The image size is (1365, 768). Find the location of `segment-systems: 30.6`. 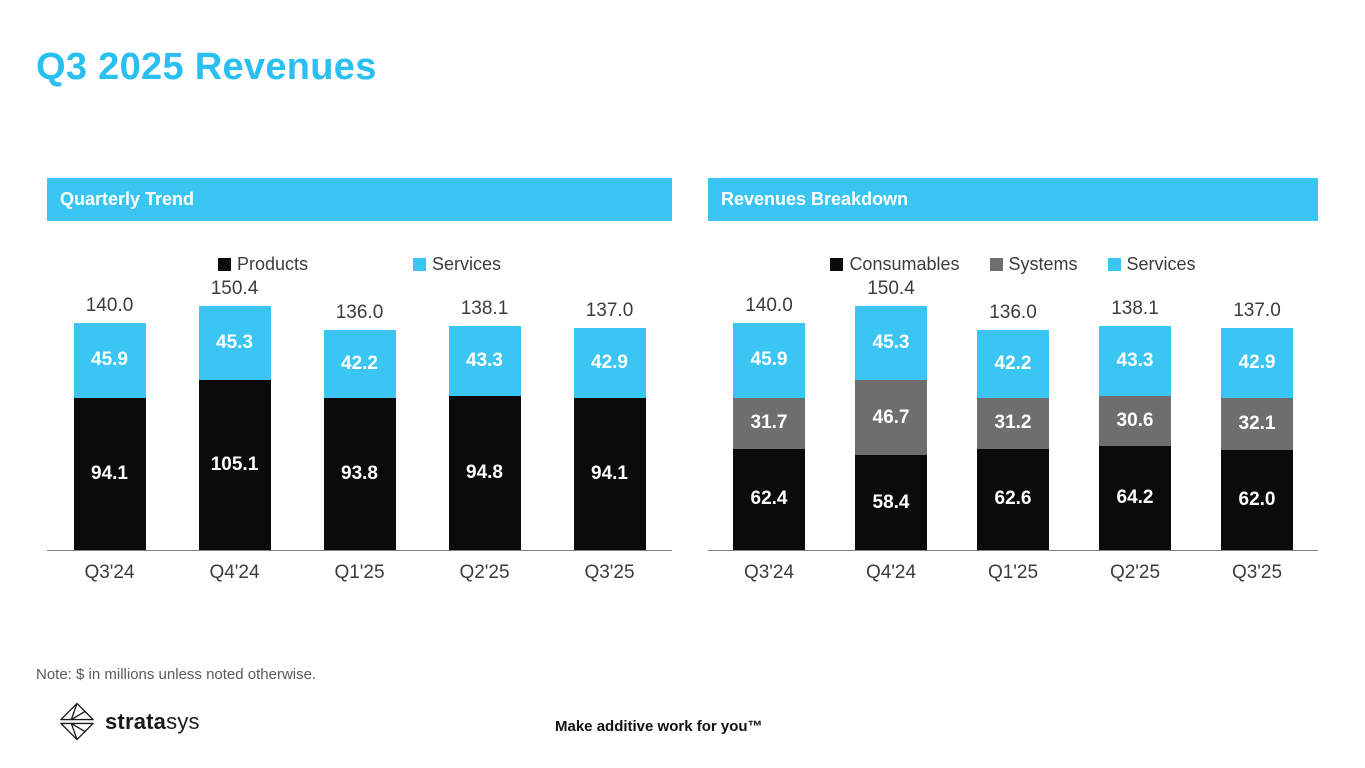

segment-systems: 30.6 is located at coordinates (1135, 421).